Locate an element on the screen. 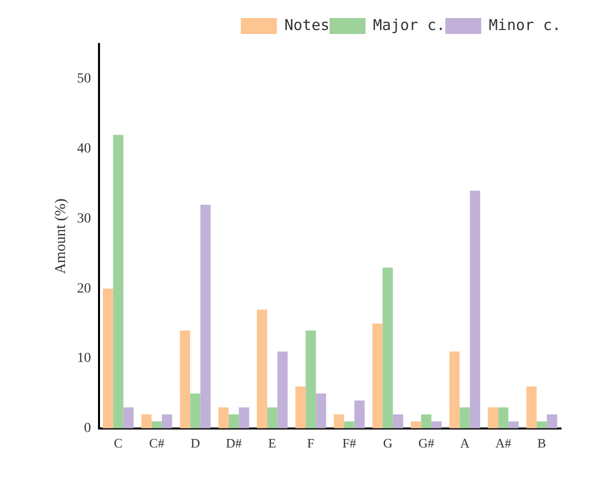 The height and width of the screenshot is (483, 599). x-tick-label: F# is located at coordinates (349, 443).